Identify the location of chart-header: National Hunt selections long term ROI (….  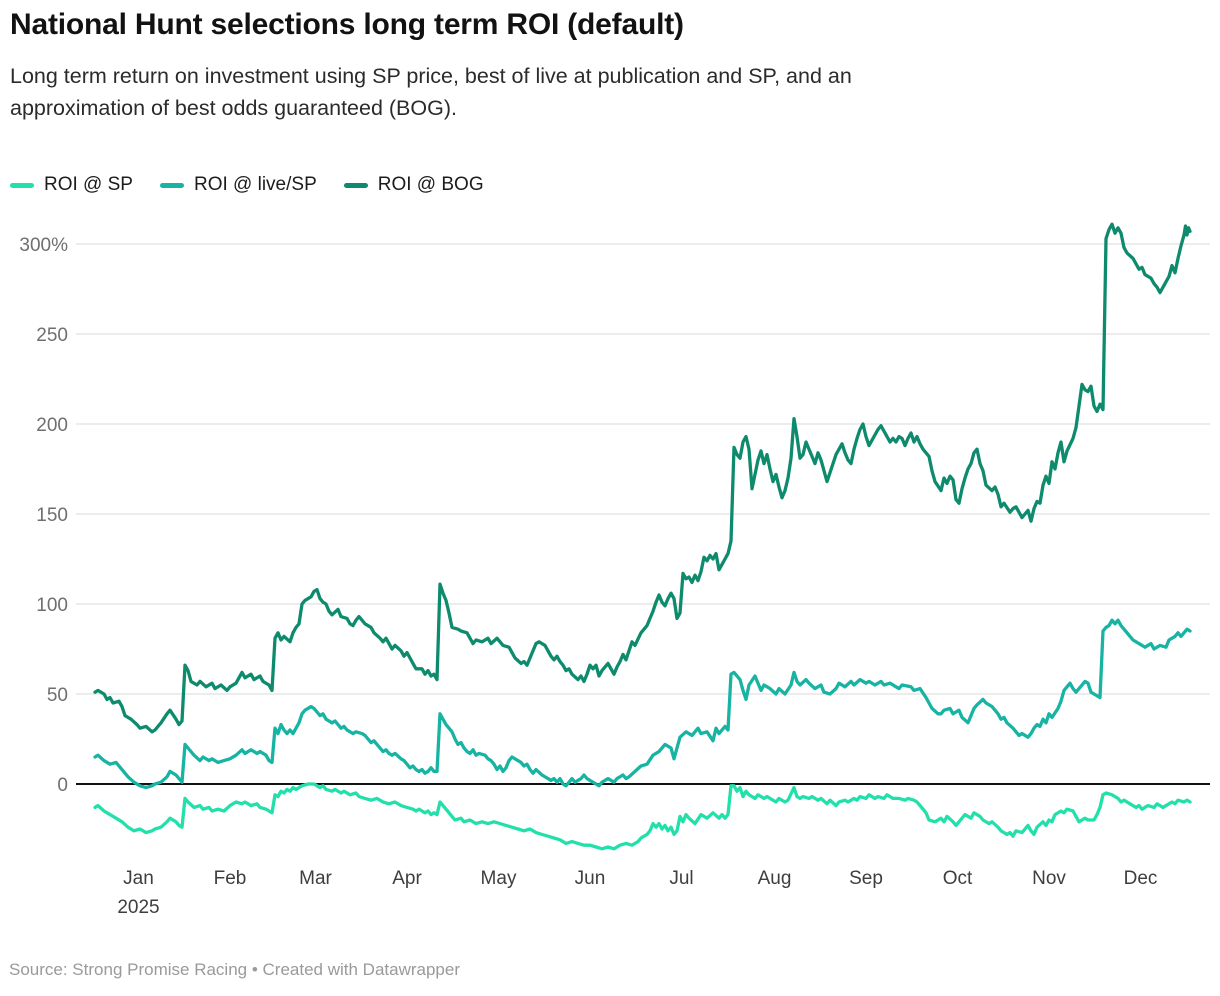
(610, 65).